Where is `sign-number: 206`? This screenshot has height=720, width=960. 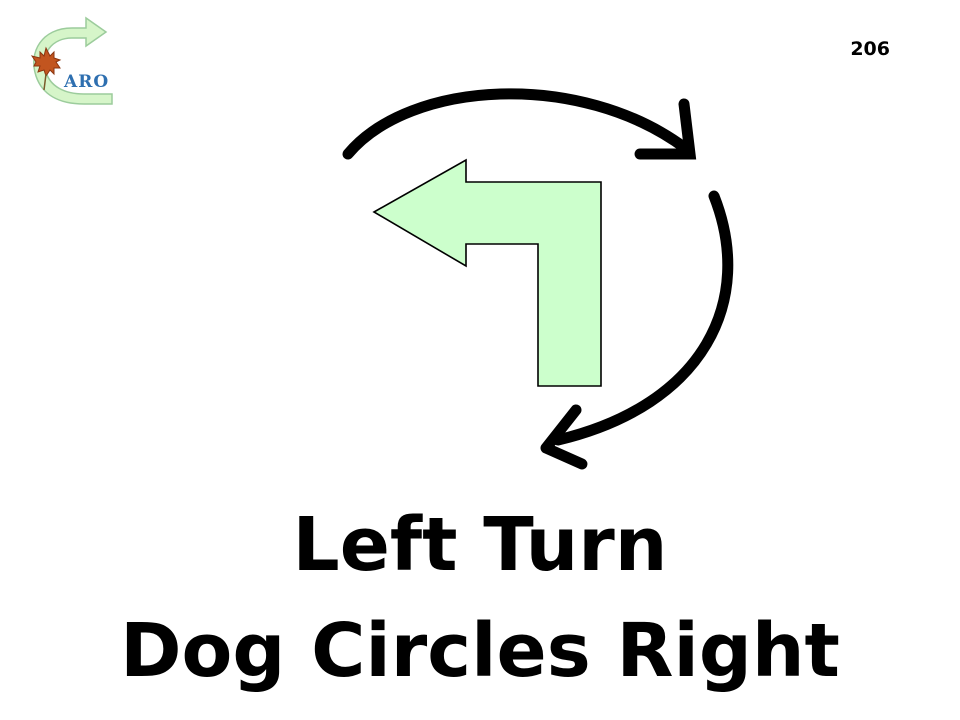
sign-number: 206 is located at coordinates (870, 49).